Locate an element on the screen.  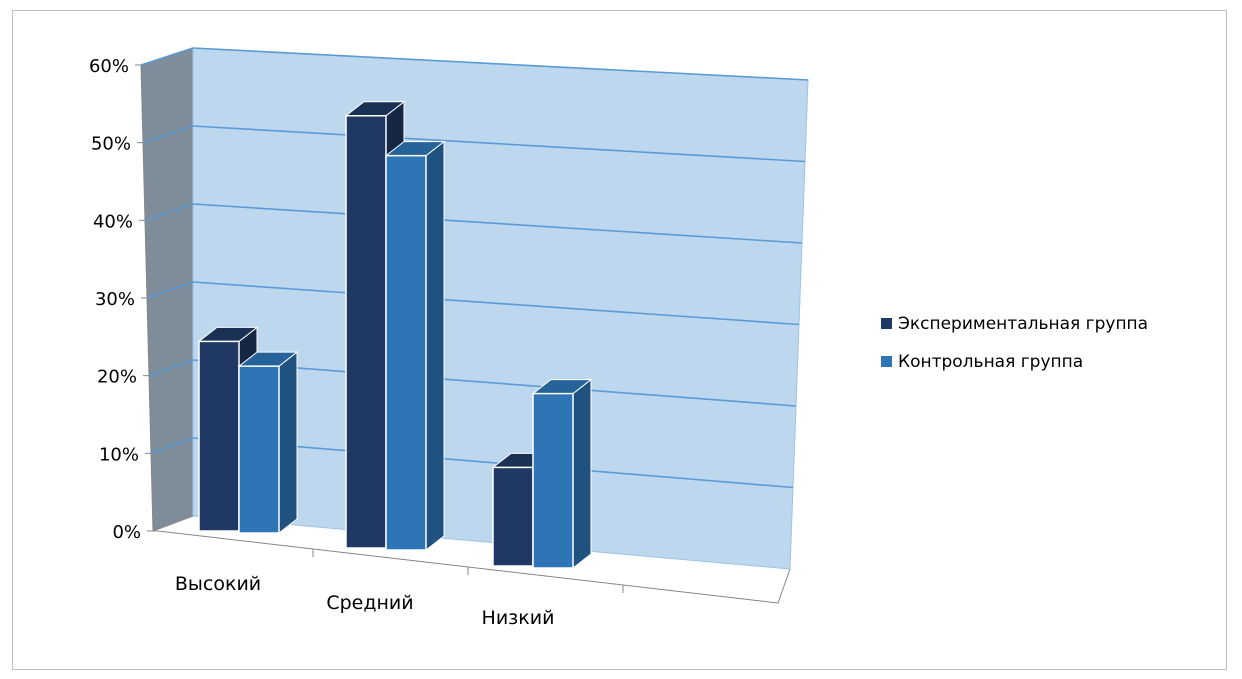
x-category-label: Низкий is located at coordinates (518, 618).